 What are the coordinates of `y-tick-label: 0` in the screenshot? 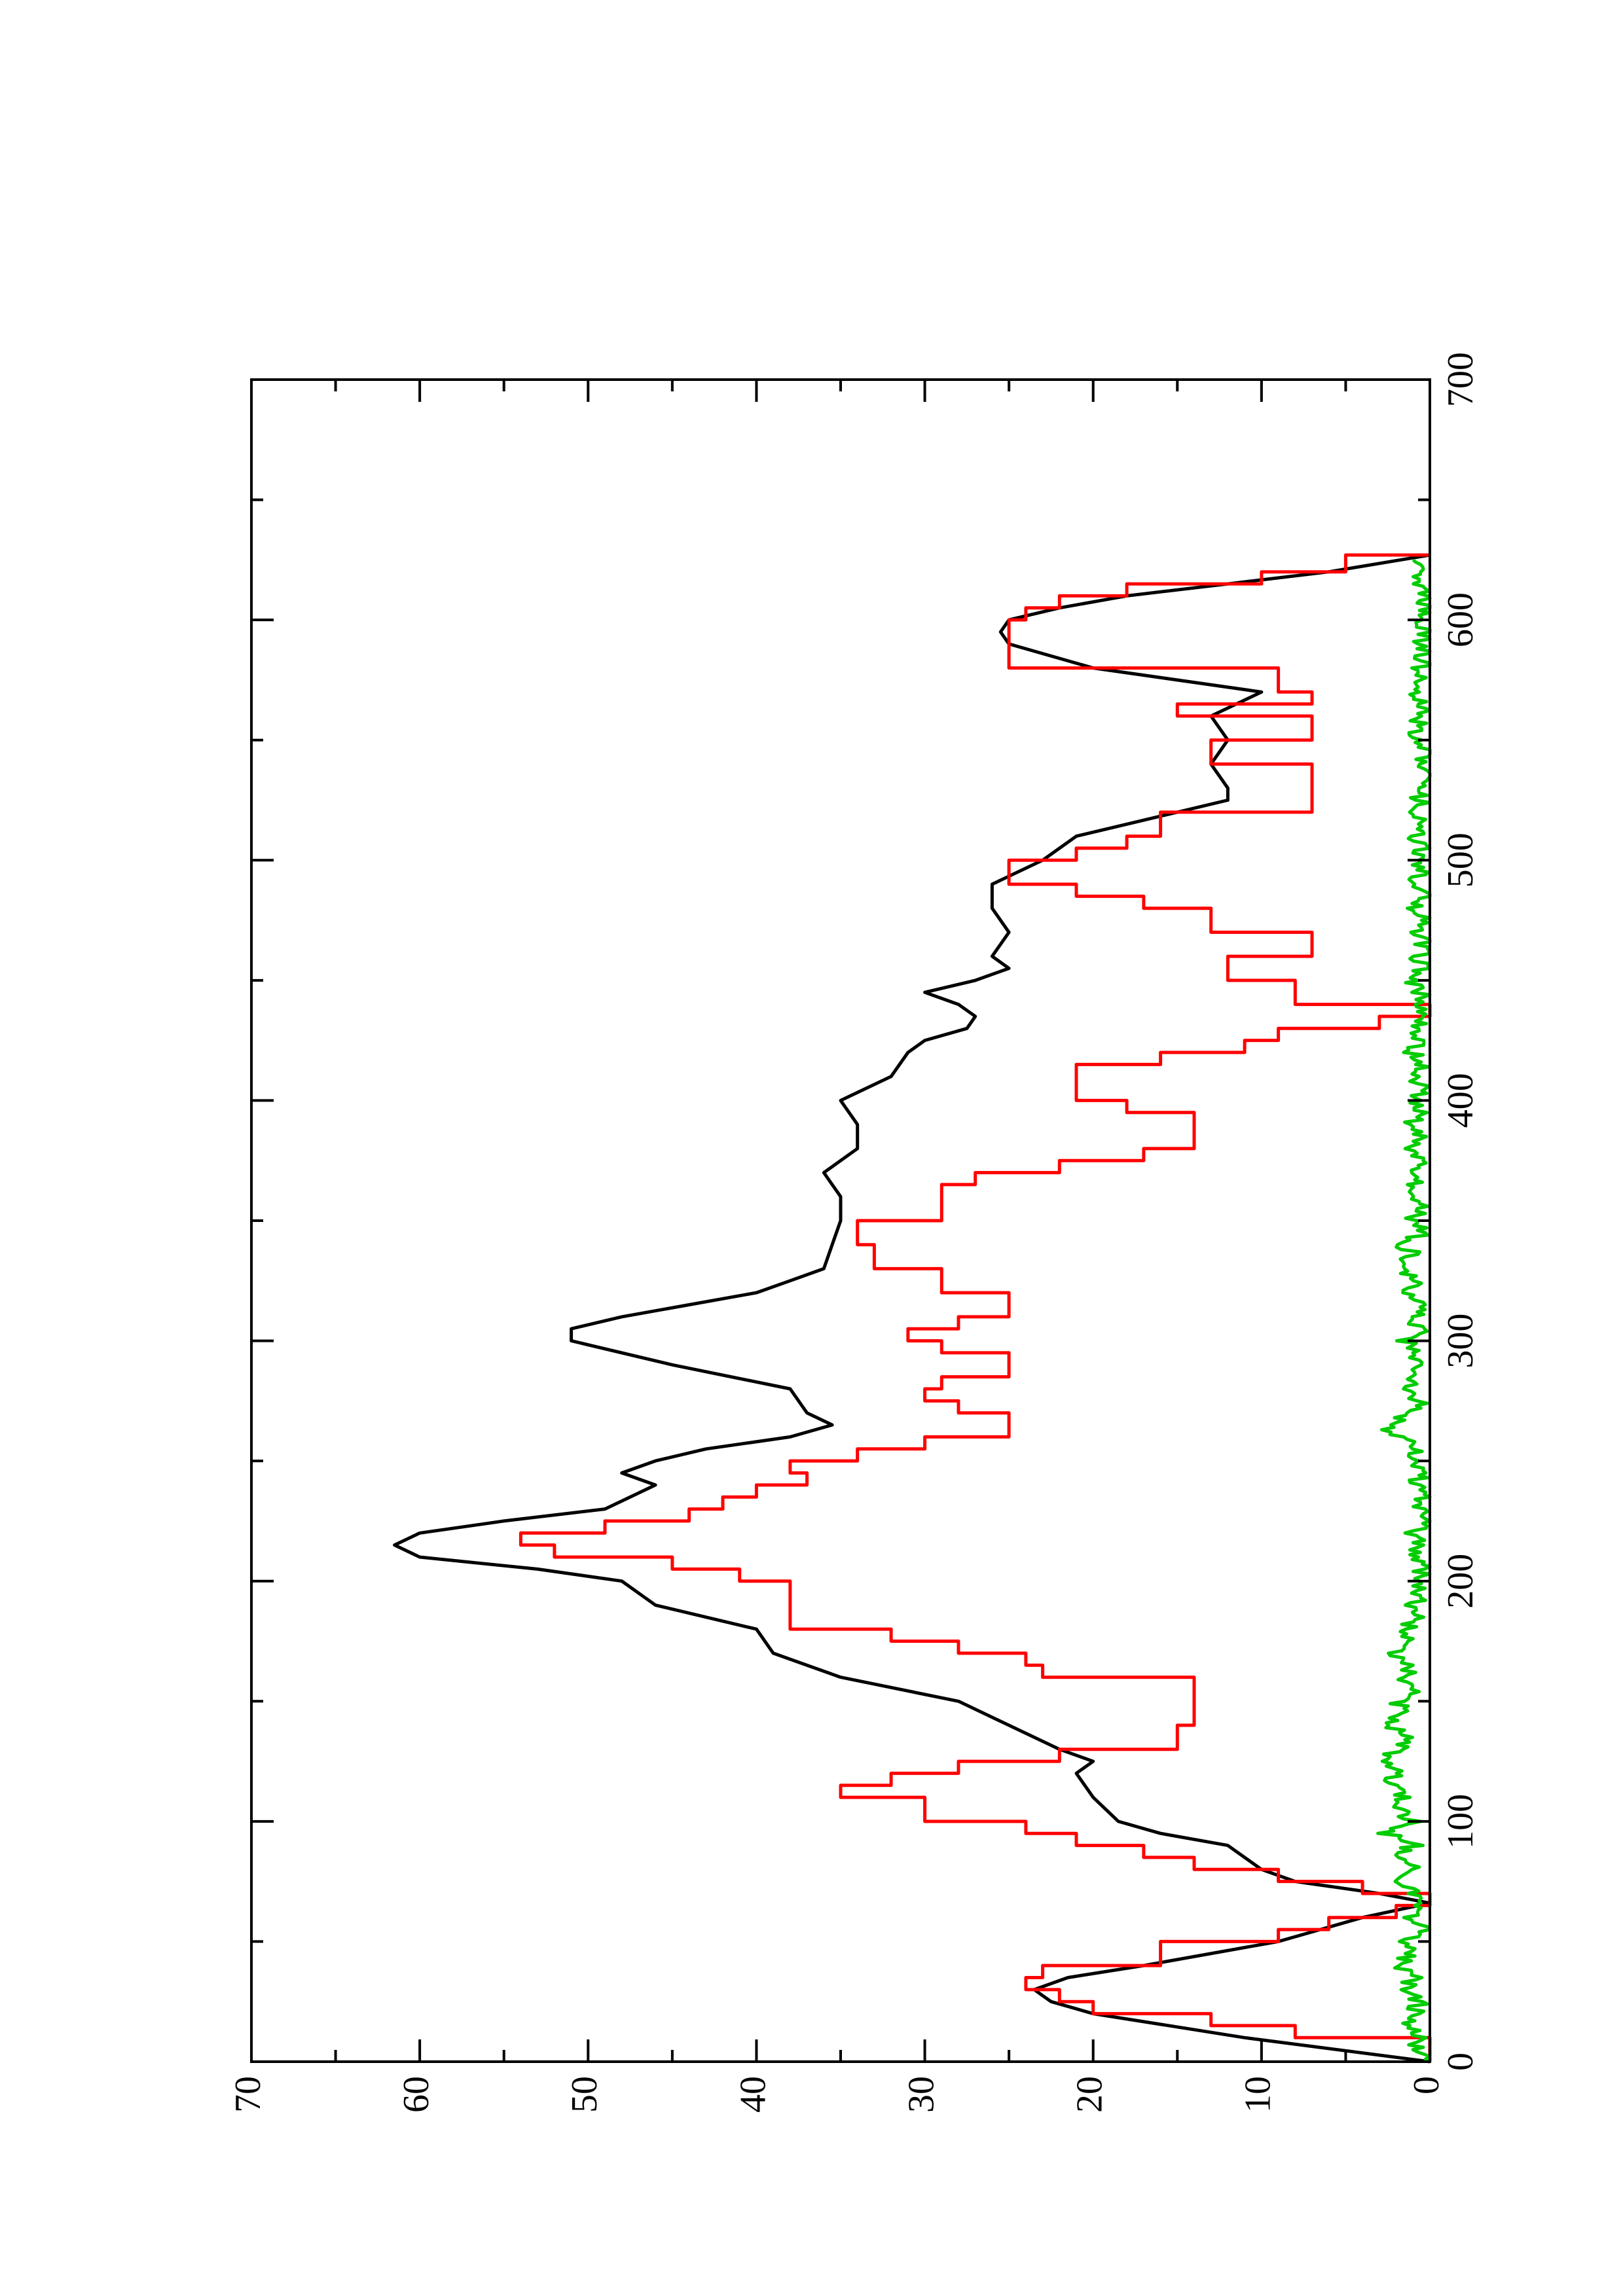 It's located at (1426, 2085).